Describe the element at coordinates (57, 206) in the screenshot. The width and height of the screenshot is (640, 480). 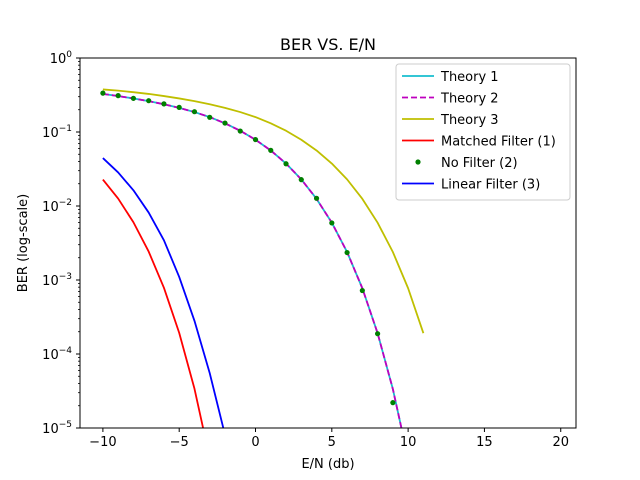
I see `y-tick-label: 10⁻²` at that location.